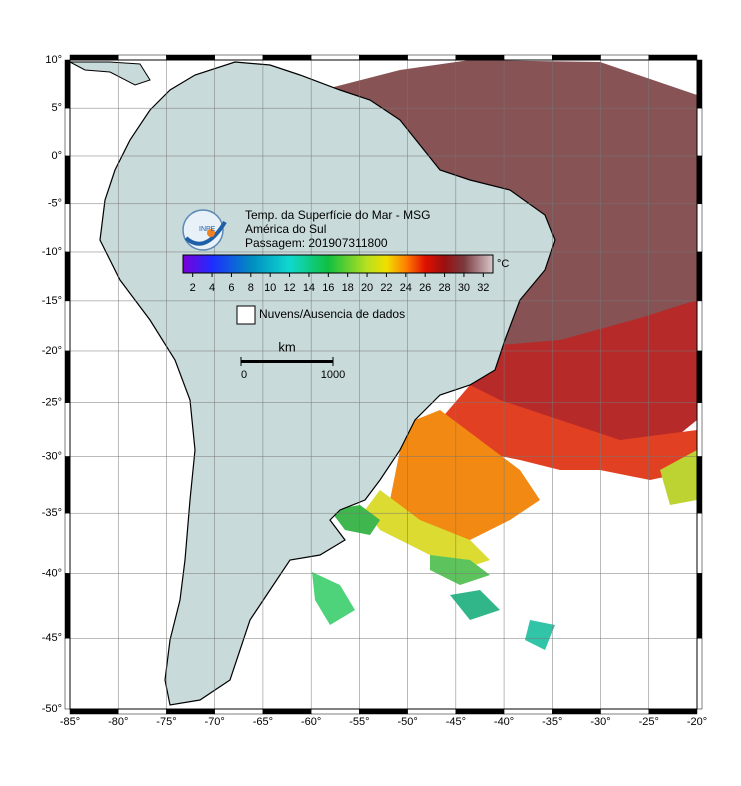  I want to click on title-line: Passagem: 201907311800, so click(316, 243).